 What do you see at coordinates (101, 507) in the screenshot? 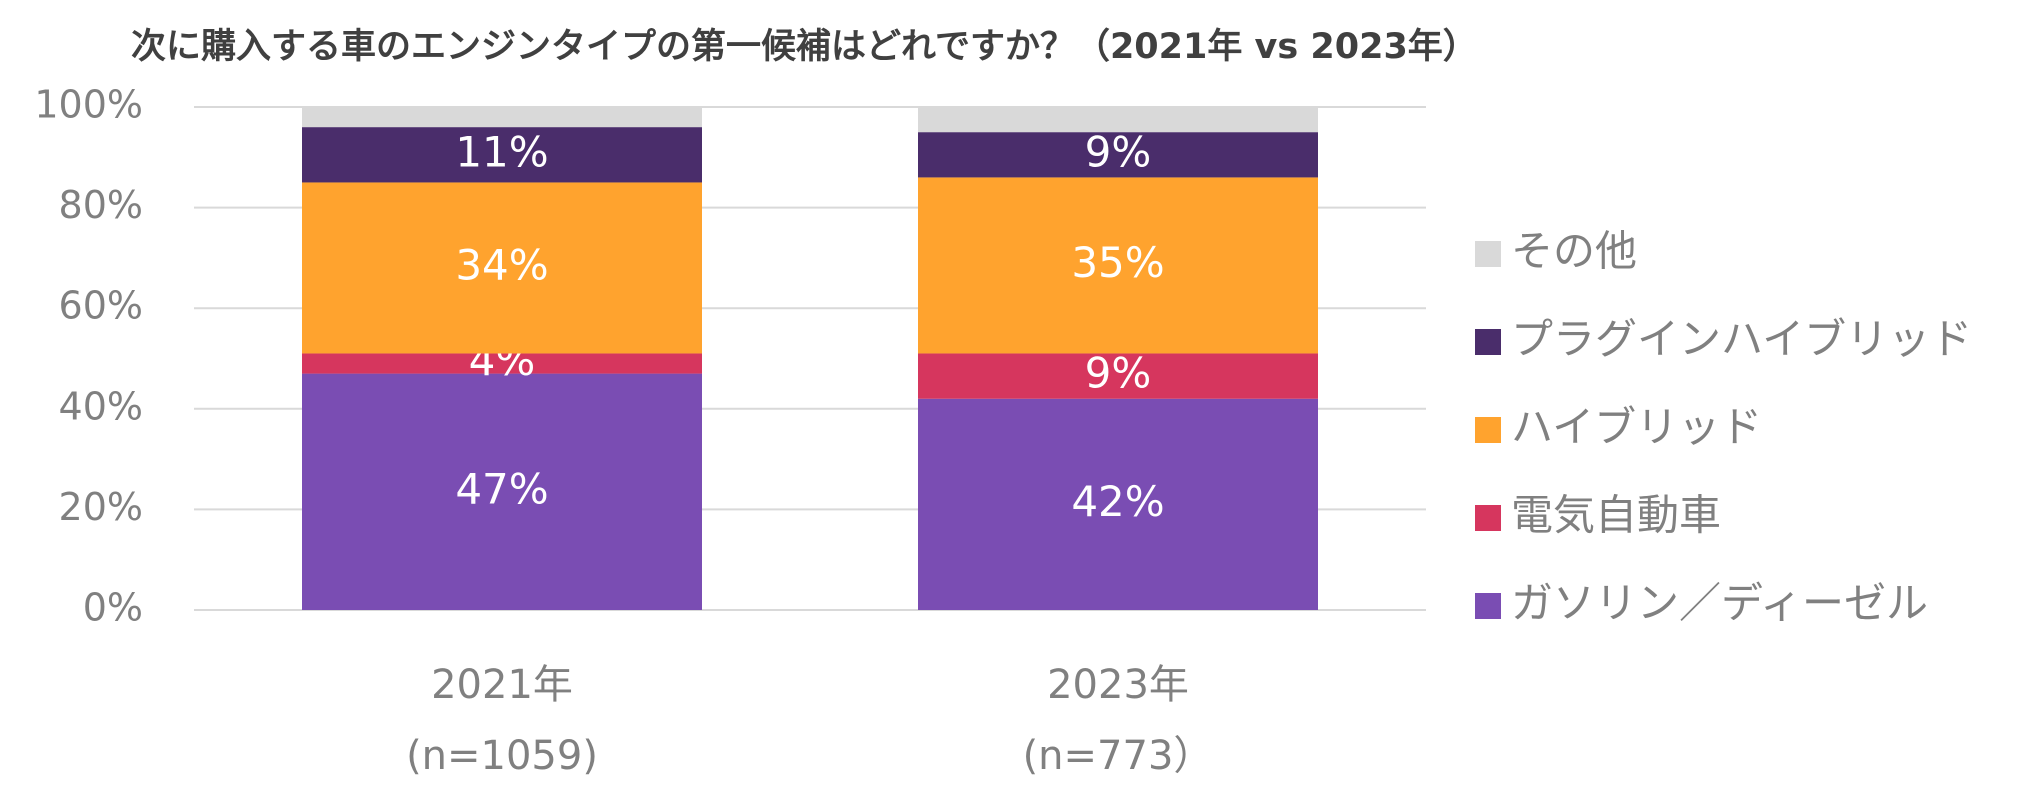
I see `y-tick-label: 20%` at bounding box center [101, 507].